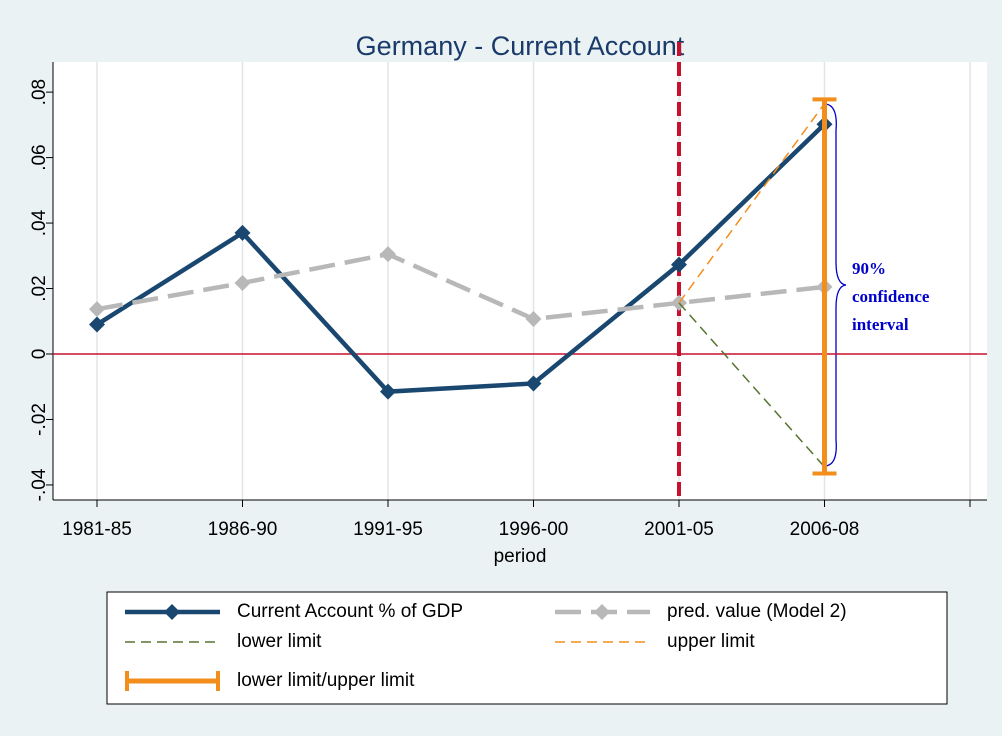 The image size is (1002, 736). What do you see at coordinates (279, 641) in the screenshot?
I see `legend-label: lower limit` at bounding box center [279, 641].